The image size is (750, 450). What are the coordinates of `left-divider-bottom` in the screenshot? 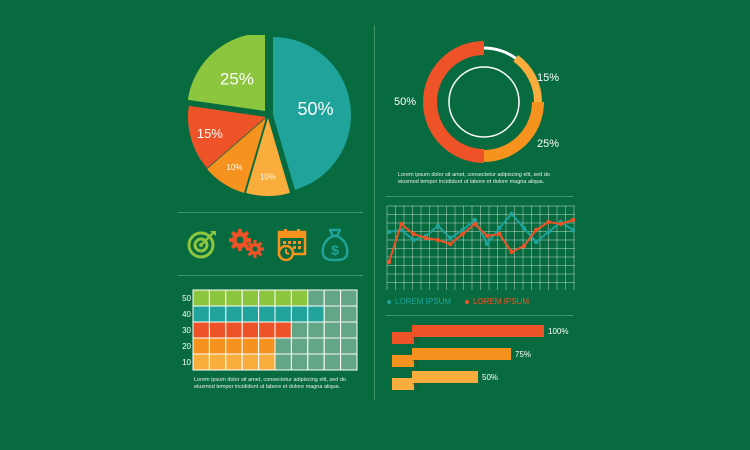 It's located at (270, 275).